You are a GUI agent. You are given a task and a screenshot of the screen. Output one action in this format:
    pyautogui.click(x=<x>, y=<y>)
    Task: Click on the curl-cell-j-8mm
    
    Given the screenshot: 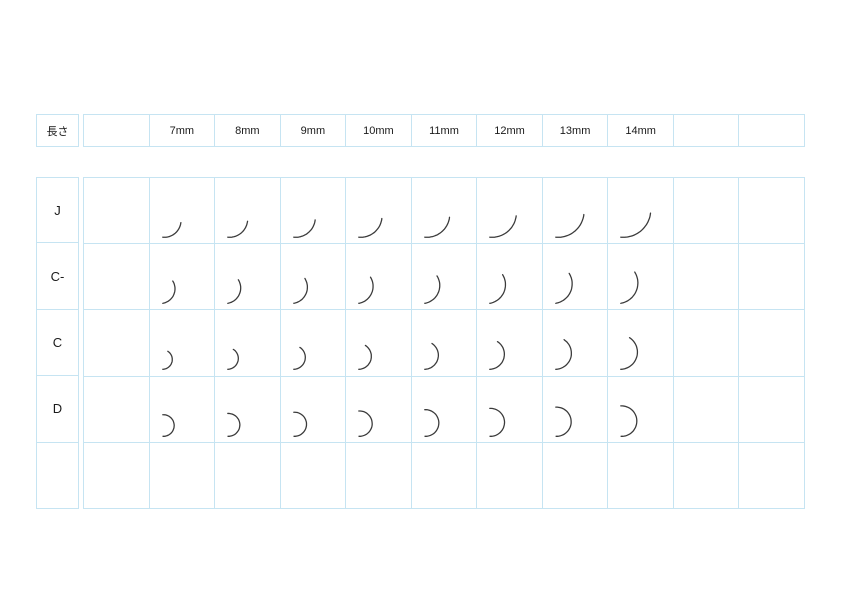 What is the action you would take?
    pyautogui.click(x=248, y=211)
    